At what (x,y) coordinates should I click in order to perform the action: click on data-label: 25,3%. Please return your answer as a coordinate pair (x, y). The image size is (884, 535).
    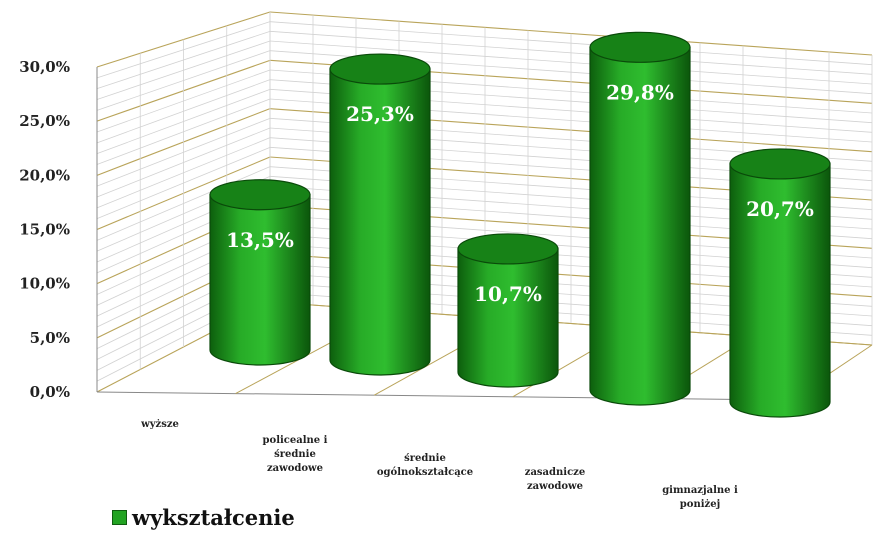
    Looking at the image, I should click on (380, 114).